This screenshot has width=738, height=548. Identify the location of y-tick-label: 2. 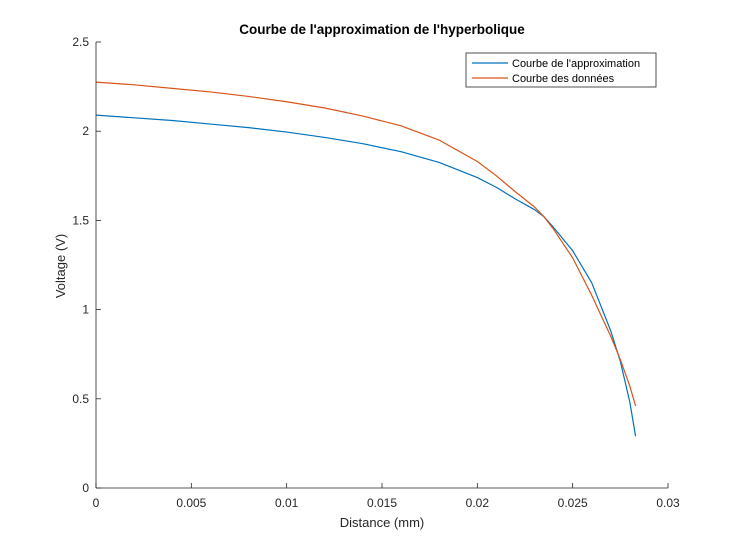
(85, 131).